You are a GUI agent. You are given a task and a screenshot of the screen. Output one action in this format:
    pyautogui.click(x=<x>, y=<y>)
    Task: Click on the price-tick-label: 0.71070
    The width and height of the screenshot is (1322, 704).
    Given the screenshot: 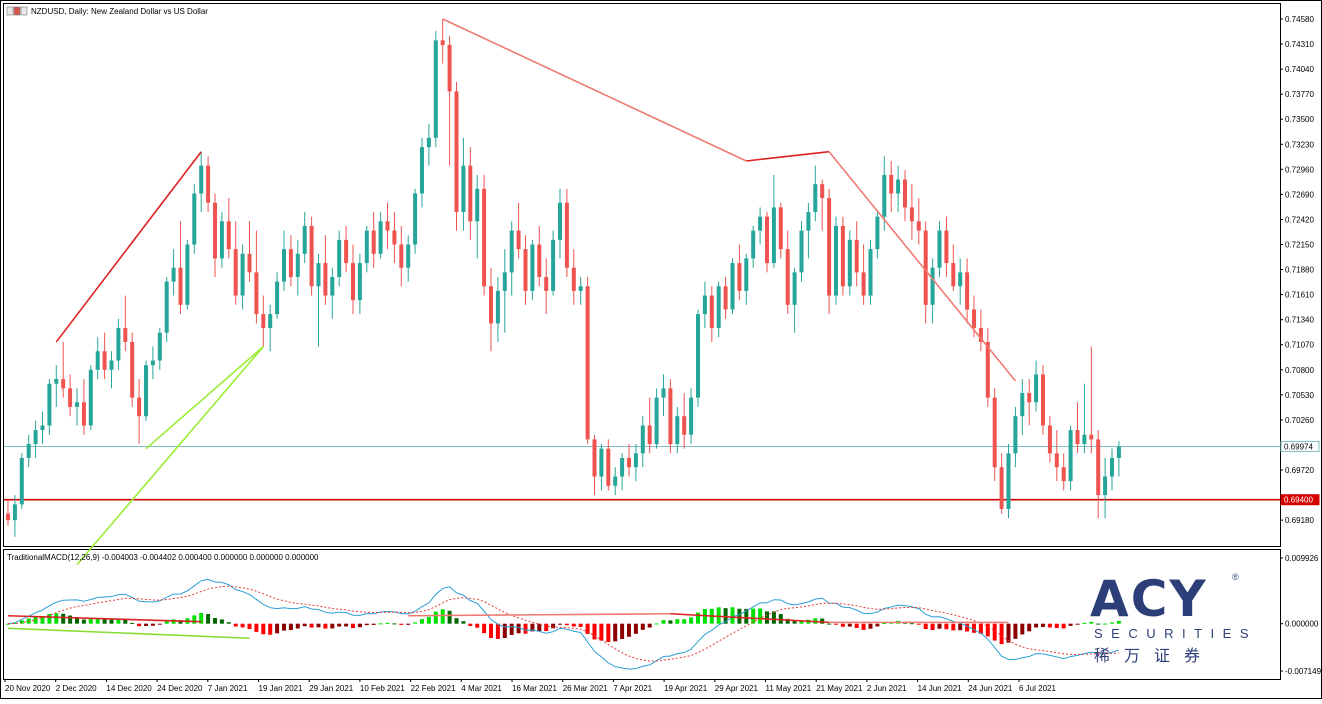 What is the action you would take?
    pyautogui.click(x=1299, y=345)
    